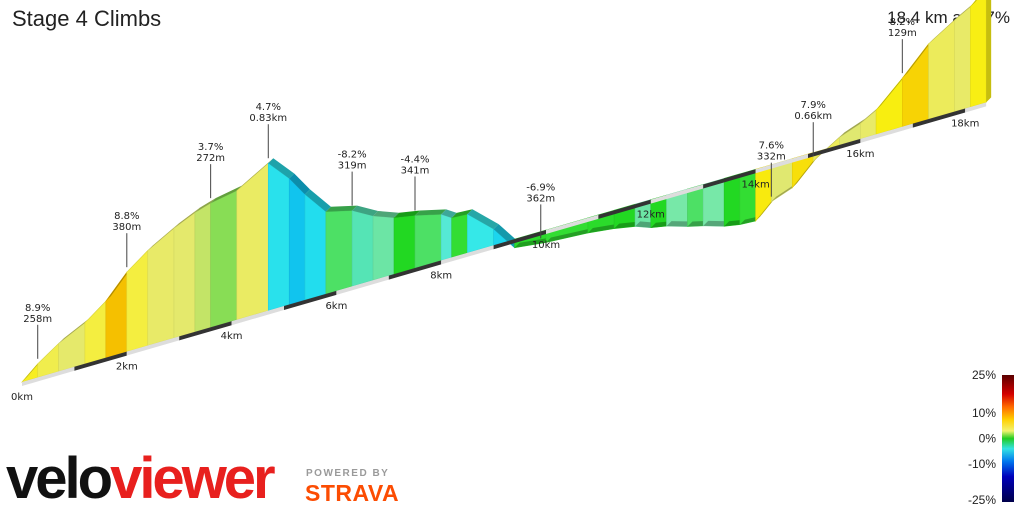 The image size is (1024, 512). I want to click on climb-gradient-label: 7.9%, so click(813, 105).